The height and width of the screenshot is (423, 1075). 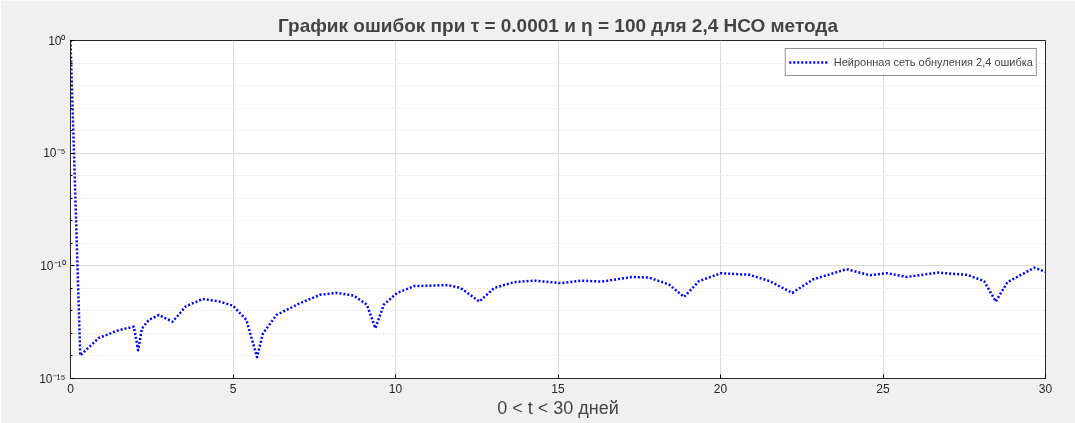 I want to click on y-tick-label: 10⁻¹⁰, so click(x=53, y=265).